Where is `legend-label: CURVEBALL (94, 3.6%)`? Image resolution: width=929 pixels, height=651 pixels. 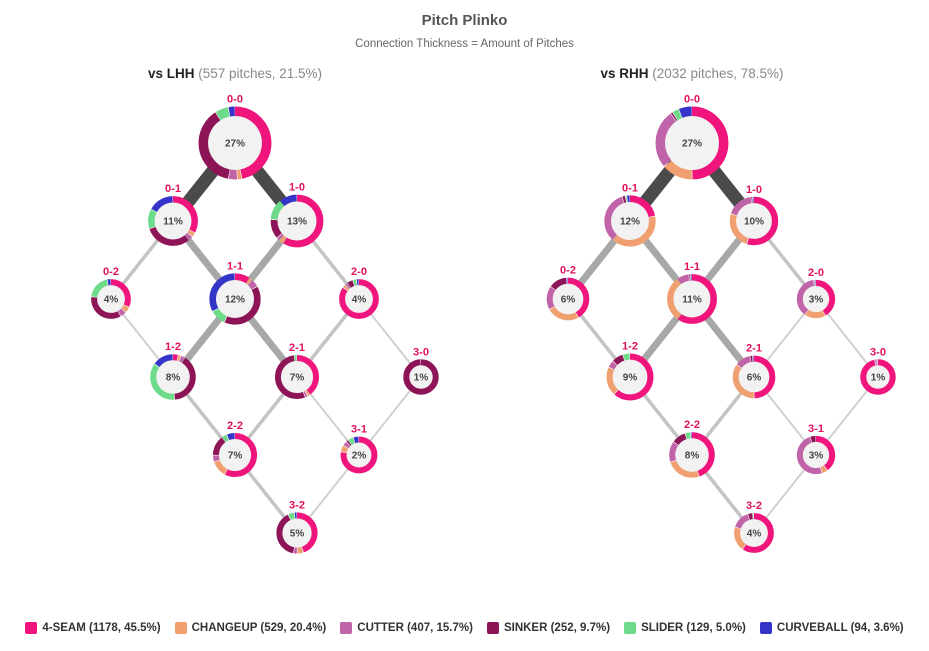 legend-label: CURVEBALL (94, 3.6%) is located at coordinates (840, 628).